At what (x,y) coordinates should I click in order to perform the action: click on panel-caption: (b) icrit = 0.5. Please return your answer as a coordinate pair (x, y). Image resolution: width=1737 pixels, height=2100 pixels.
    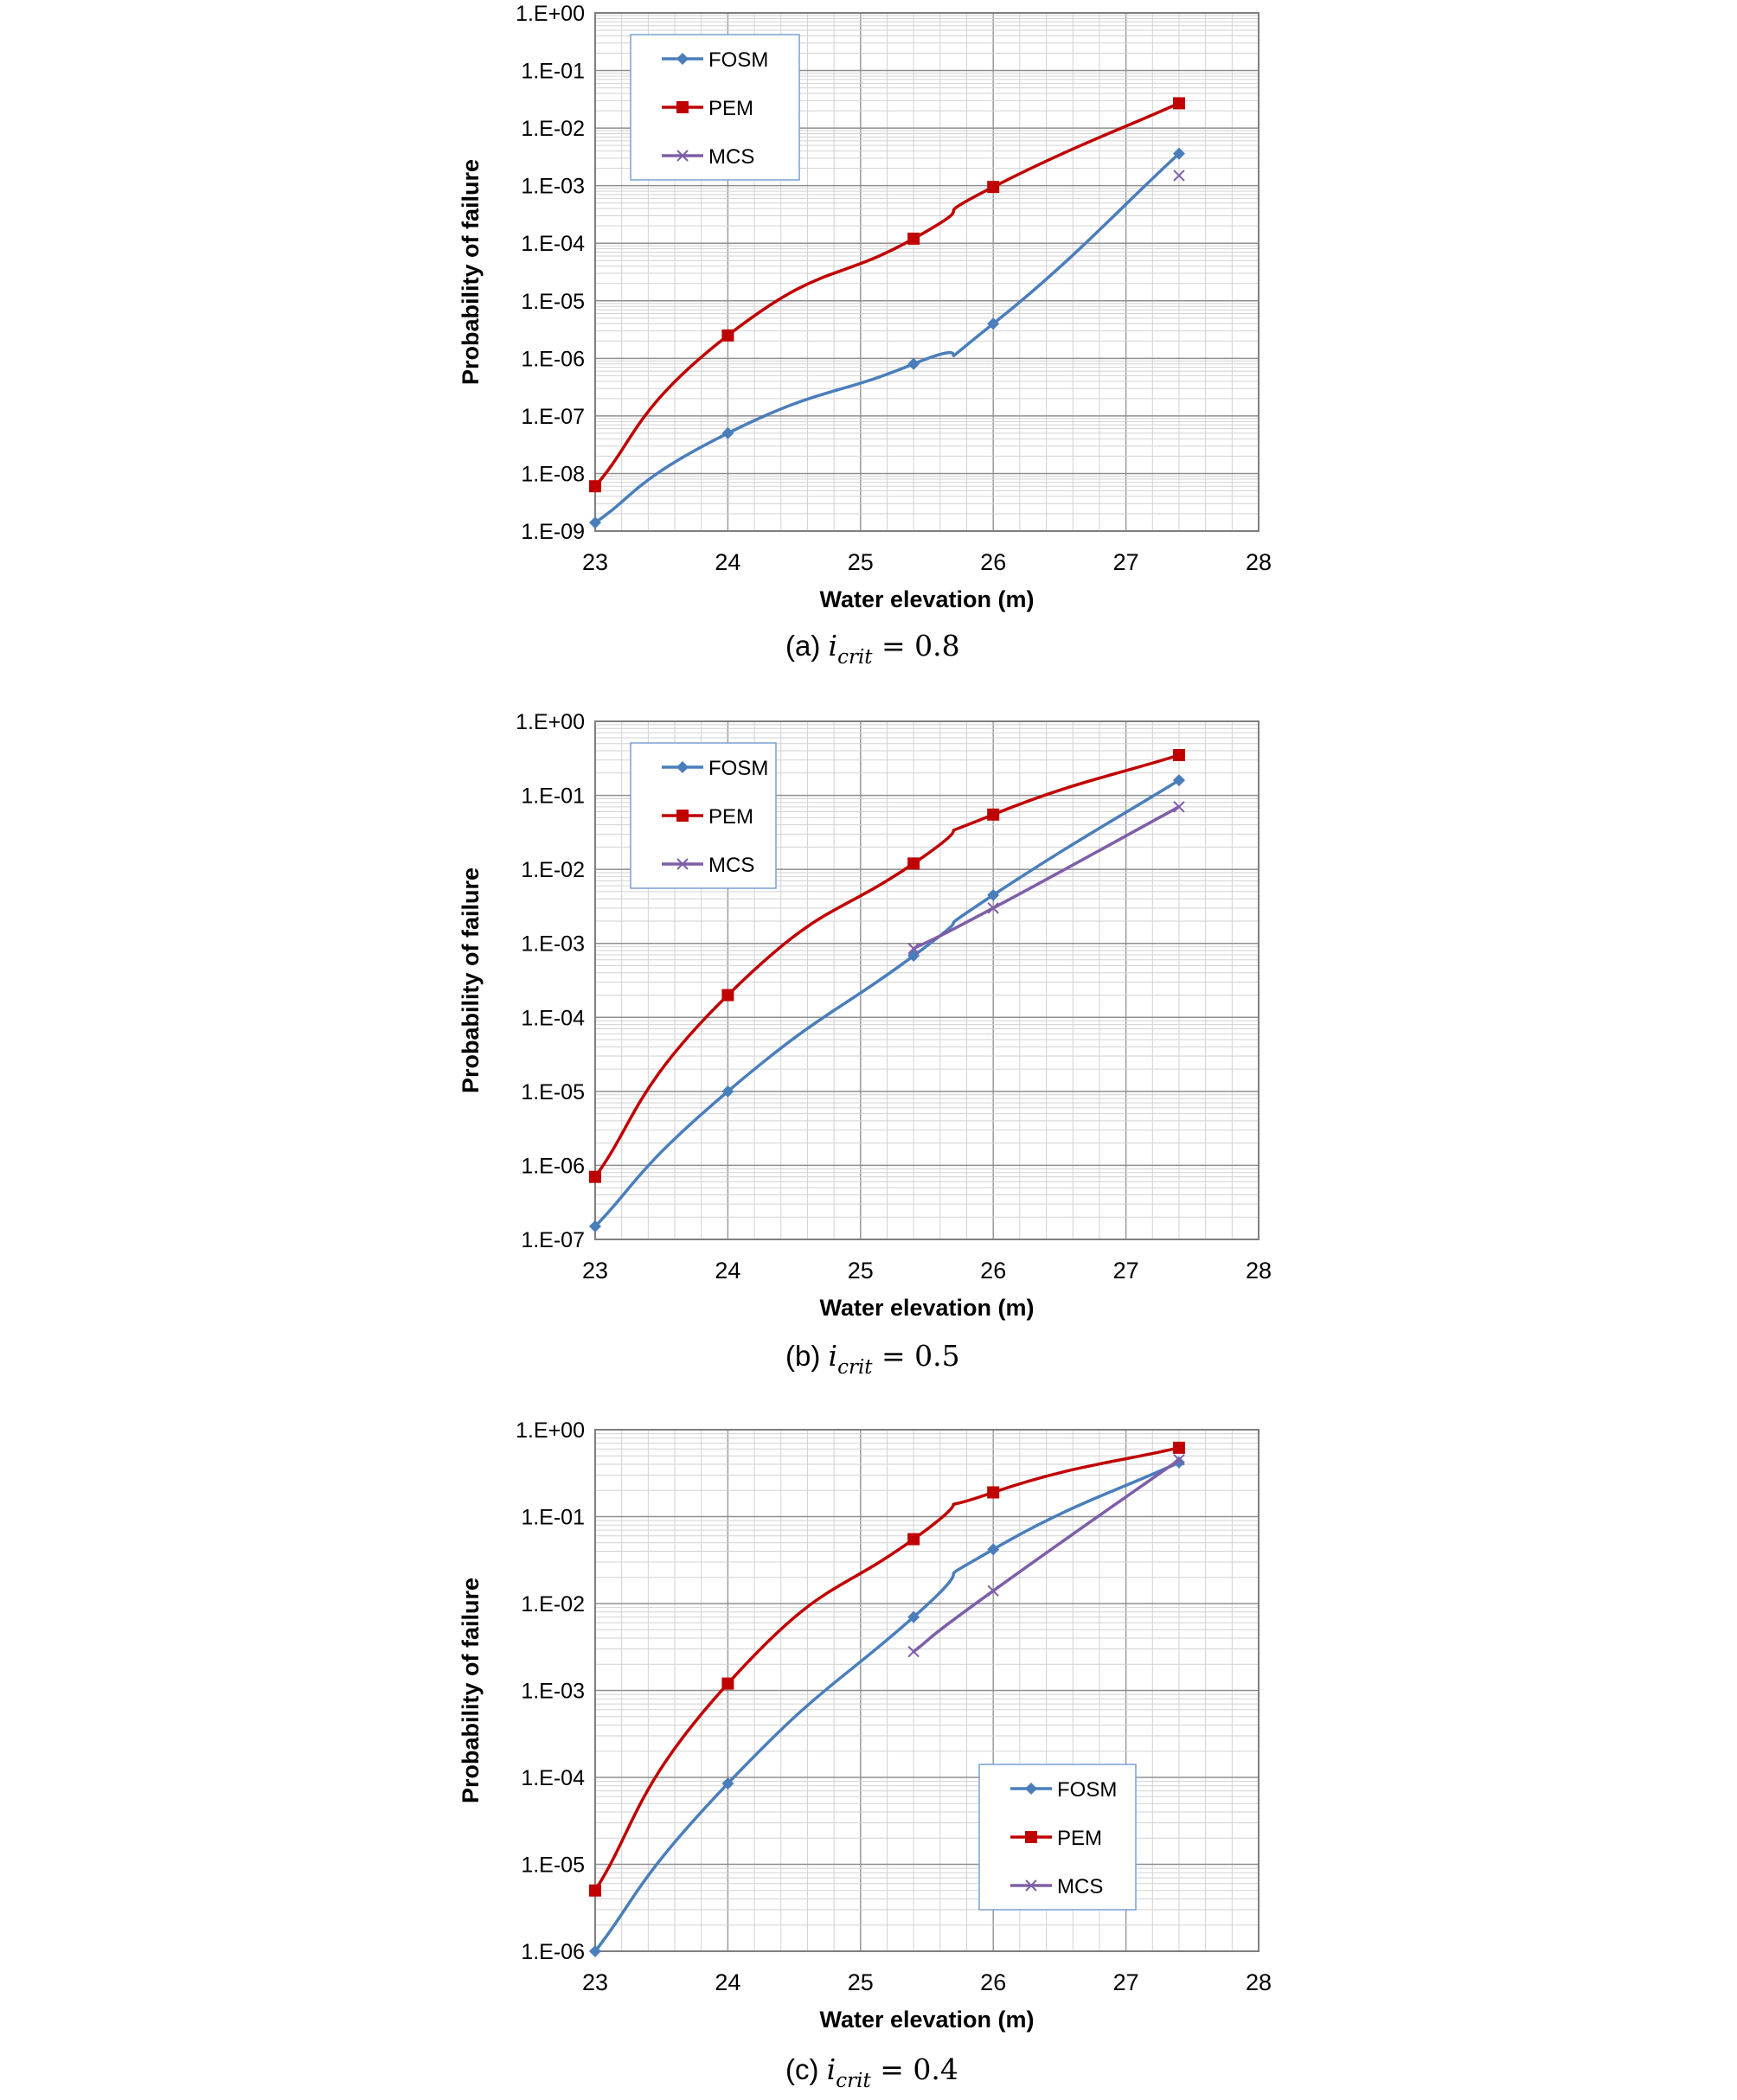
    Looking at the image, I should click on (872, 1359).